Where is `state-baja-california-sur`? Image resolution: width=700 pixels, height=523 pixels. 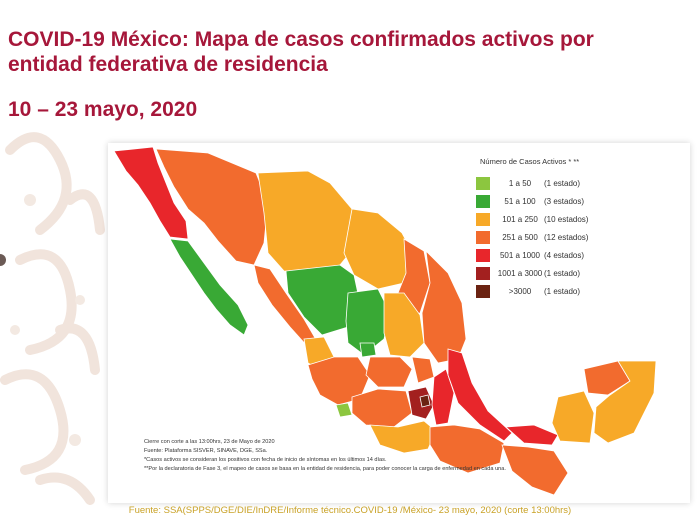 state-baja-california-sur is located at coordinates (209, 287).